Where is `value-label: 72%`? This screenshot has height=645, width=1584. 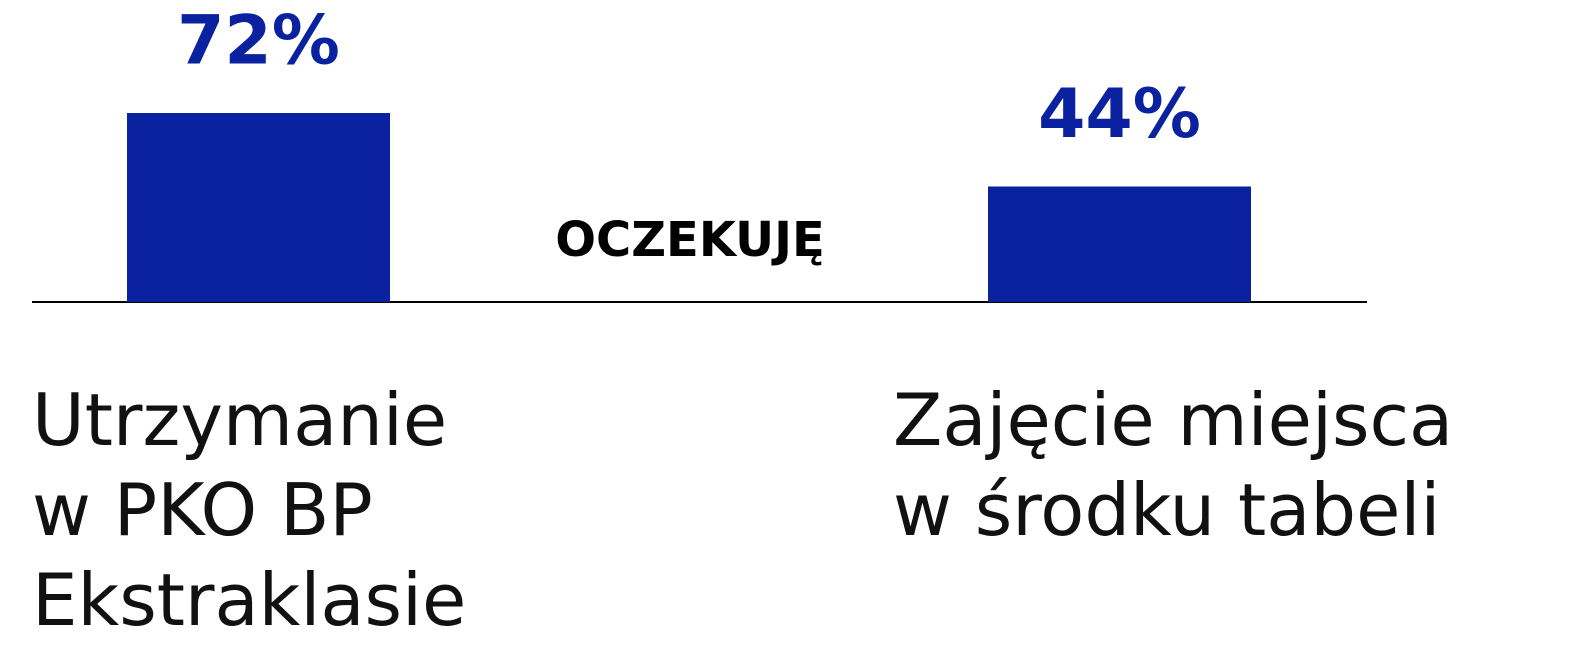 value-label: 72% is located at coordinates (258, 41).